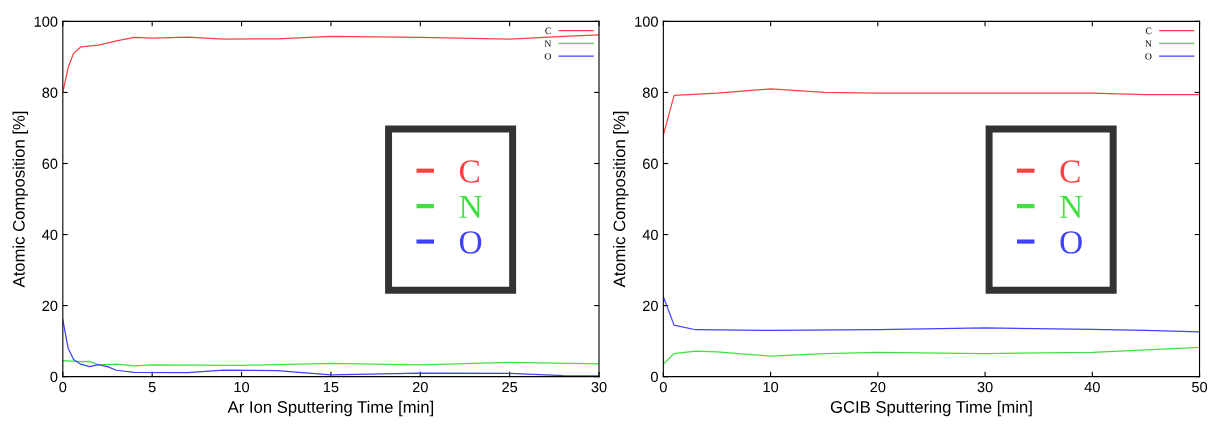  What do you see at coordinates (152, 387) in the screenshot?
I see `x-tick-label: 5` at bounding box center [152, 387].